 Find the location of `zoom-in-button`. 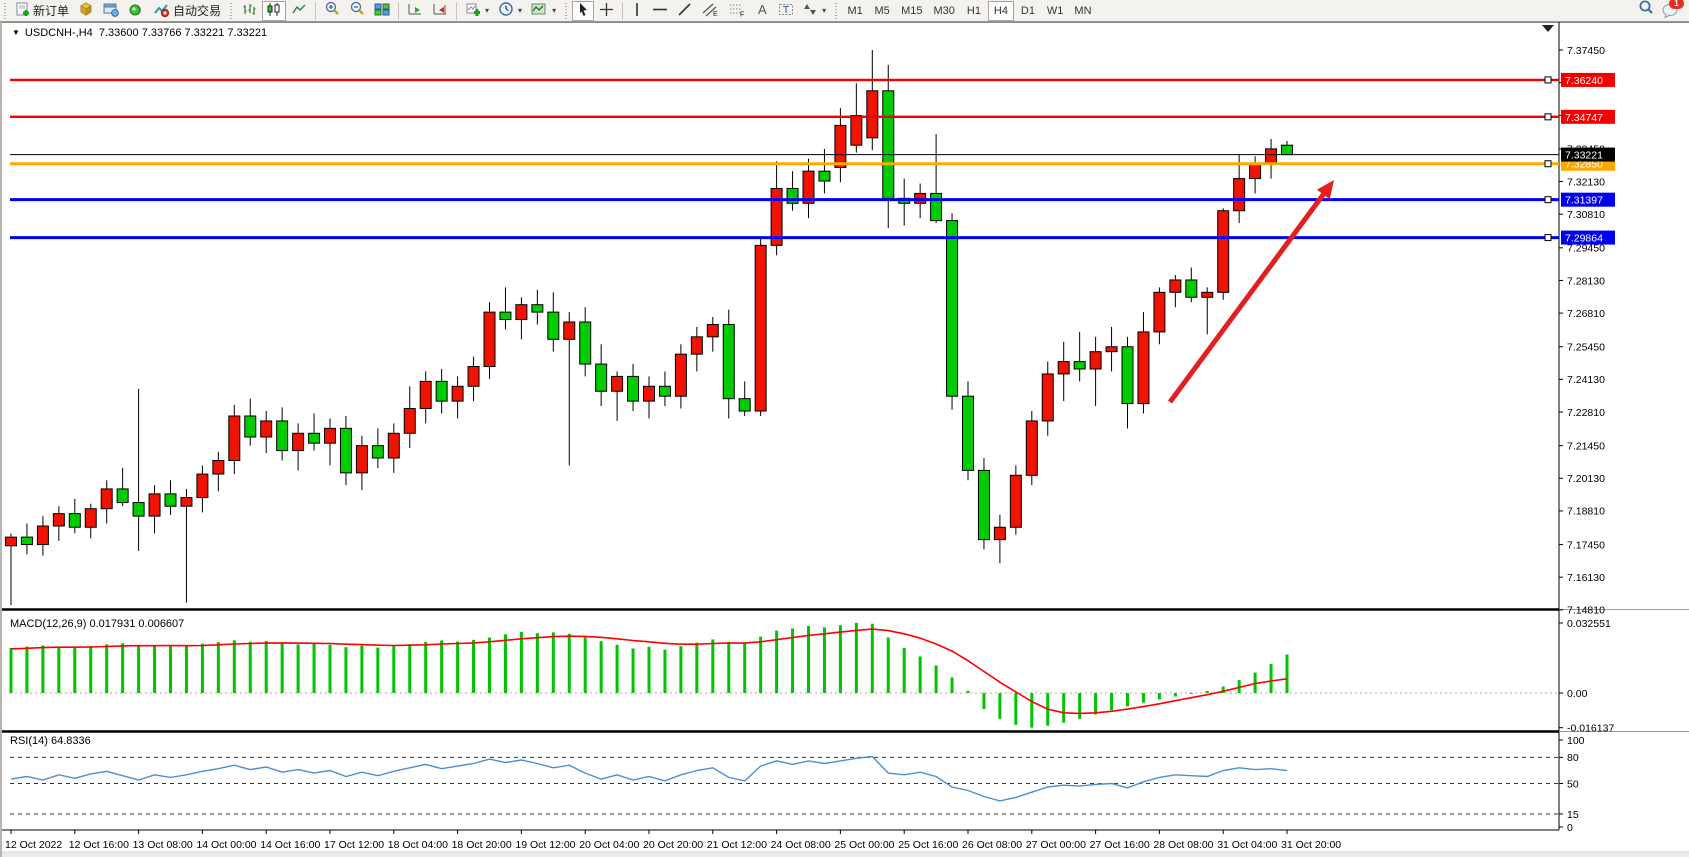

zoom-in-button is located at coordinates (332, 11).